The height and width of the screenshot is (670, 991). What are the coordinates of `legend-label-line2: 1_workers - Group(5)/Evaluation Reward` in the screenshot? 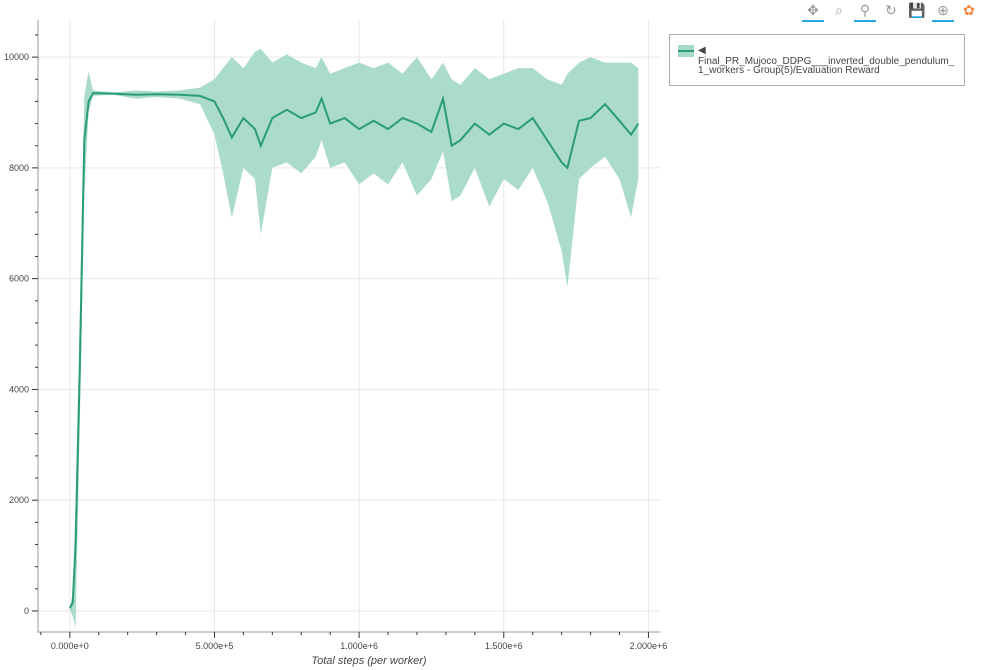 It's located at (789, 70).